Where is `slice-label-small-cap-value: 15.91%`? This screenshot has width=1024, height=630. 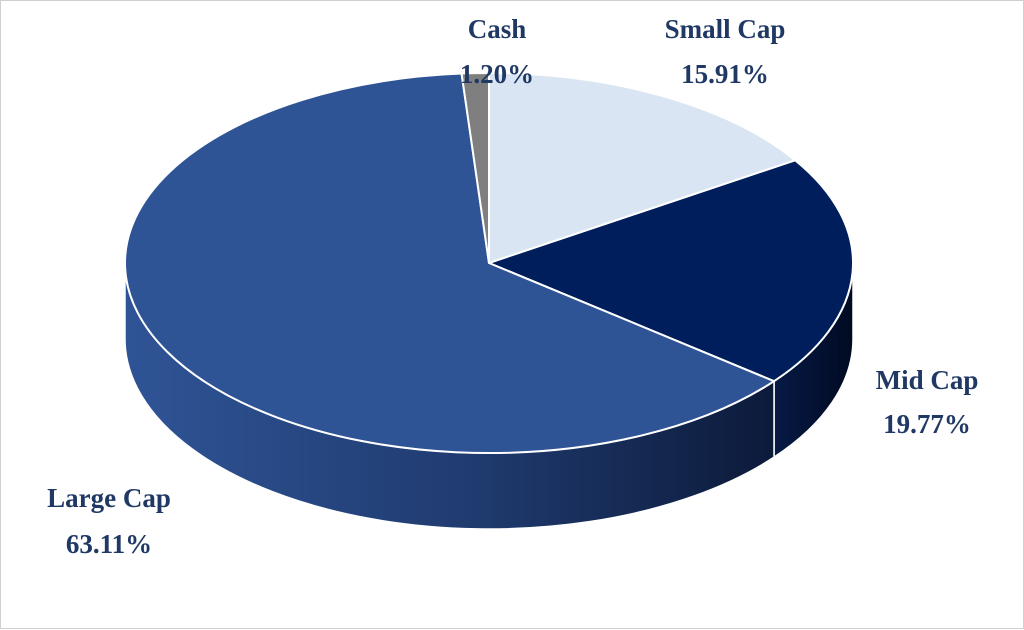
slice-label-small-cap-value: 15.91% is located at coordinates (725, 74).